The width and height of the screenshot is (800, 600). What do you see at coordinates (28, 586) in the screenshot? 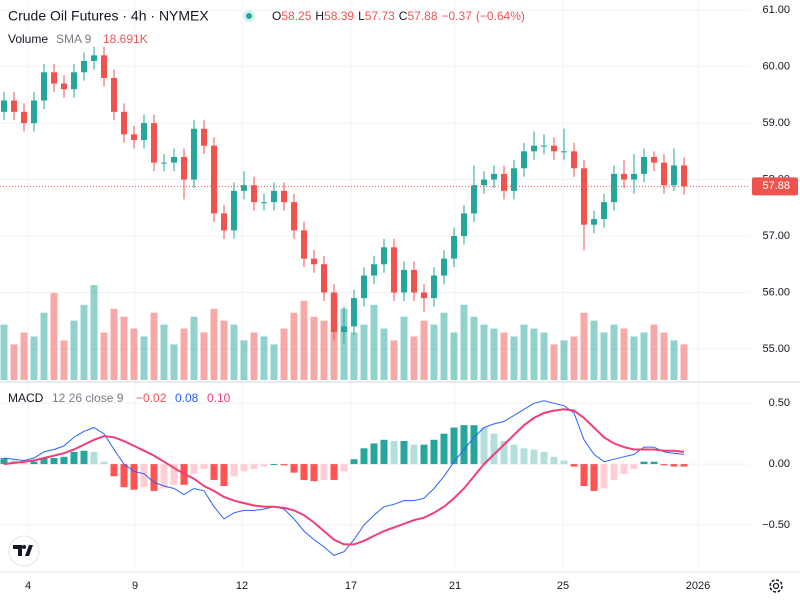
I see `x-tick-label: 4` at bounding box center [28, 586].